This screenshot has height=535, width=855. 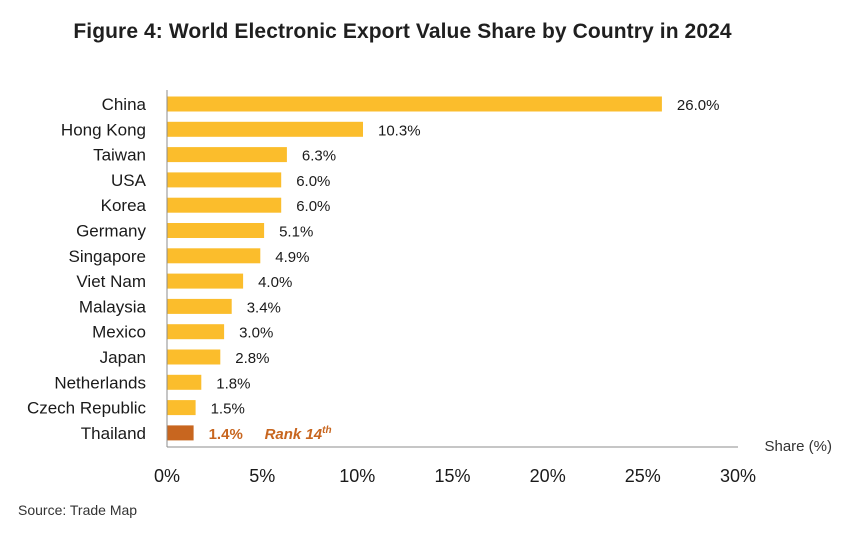 I want to click on category-label-netherlands: Netherlands, so click(x=100, y=382).